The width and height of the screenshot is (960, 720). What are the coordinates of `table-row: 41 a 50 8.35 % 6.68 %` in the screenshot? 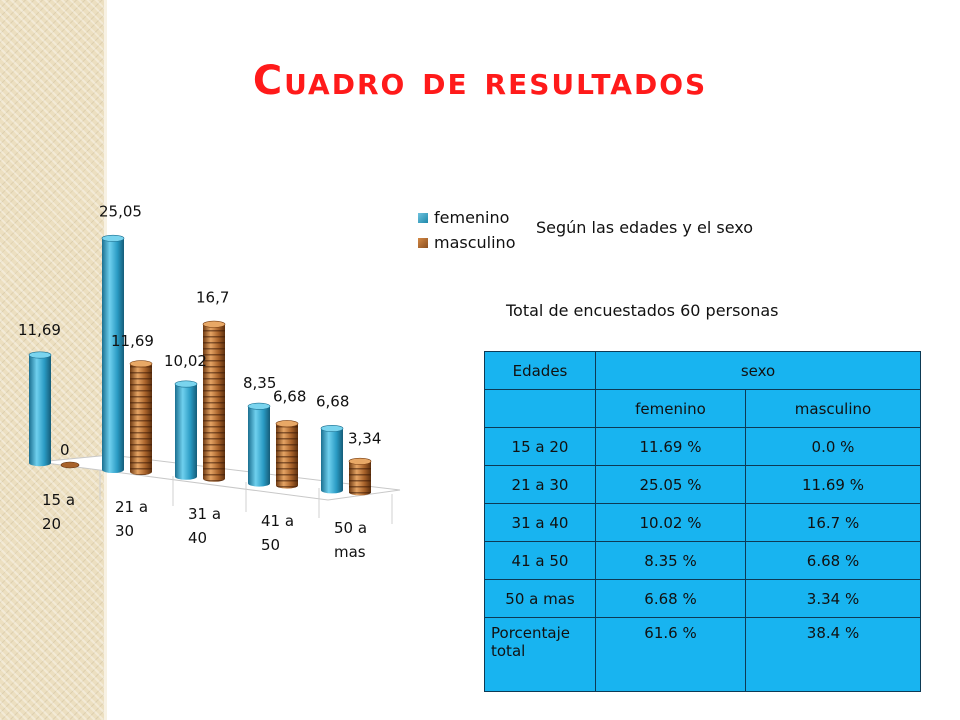 It's located at (702, 560).